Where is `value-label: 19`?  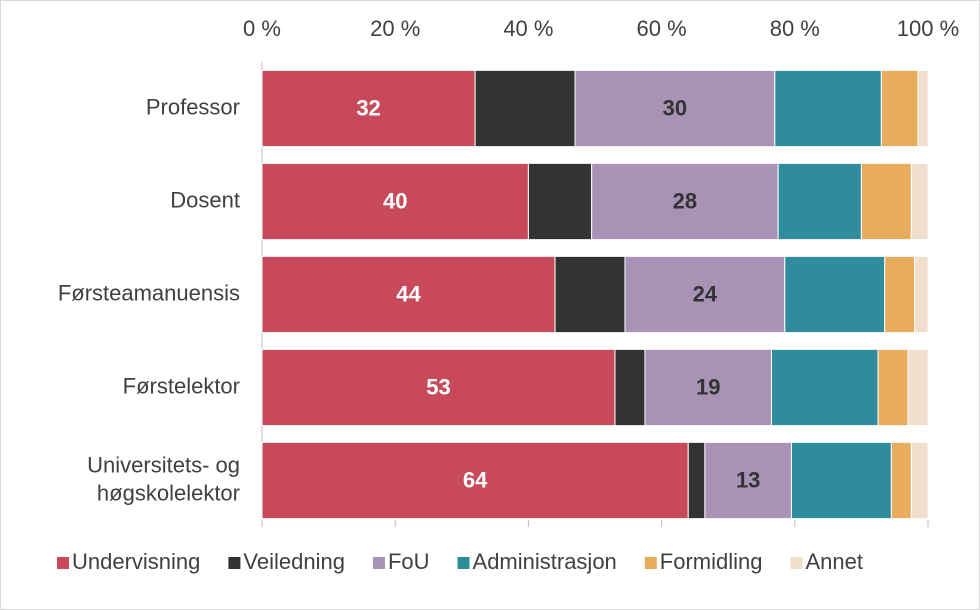
value-label: 19 is located at coordinates (708, 386).